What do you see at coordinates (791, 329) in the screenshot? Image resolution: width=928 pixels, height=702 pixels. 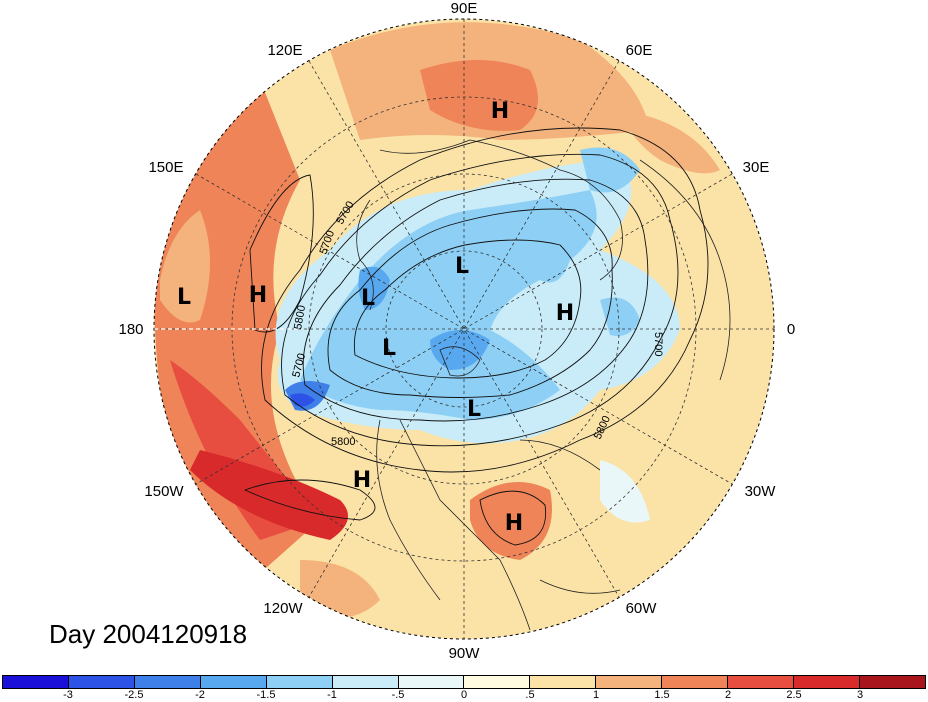 I see `lon-label-0: 0` at bounding box center [791, 329].